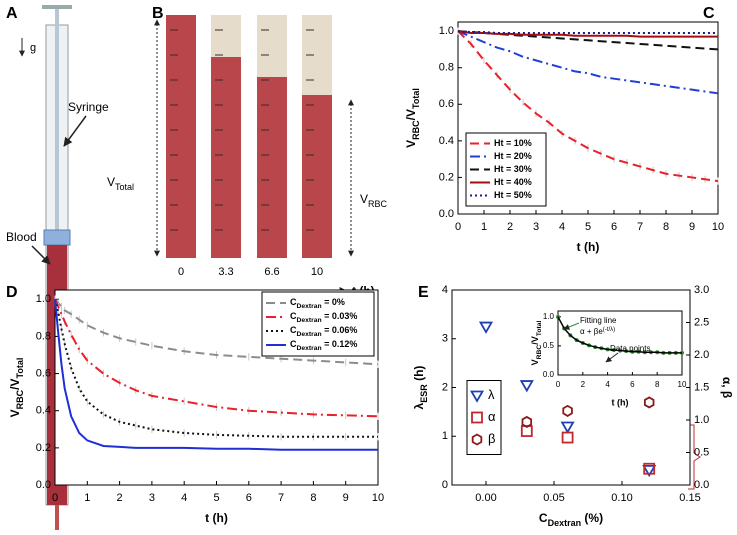 The height and width of the screenshot is (535, 737). I want to click on y-tick-label: 0, so click(445, 485).